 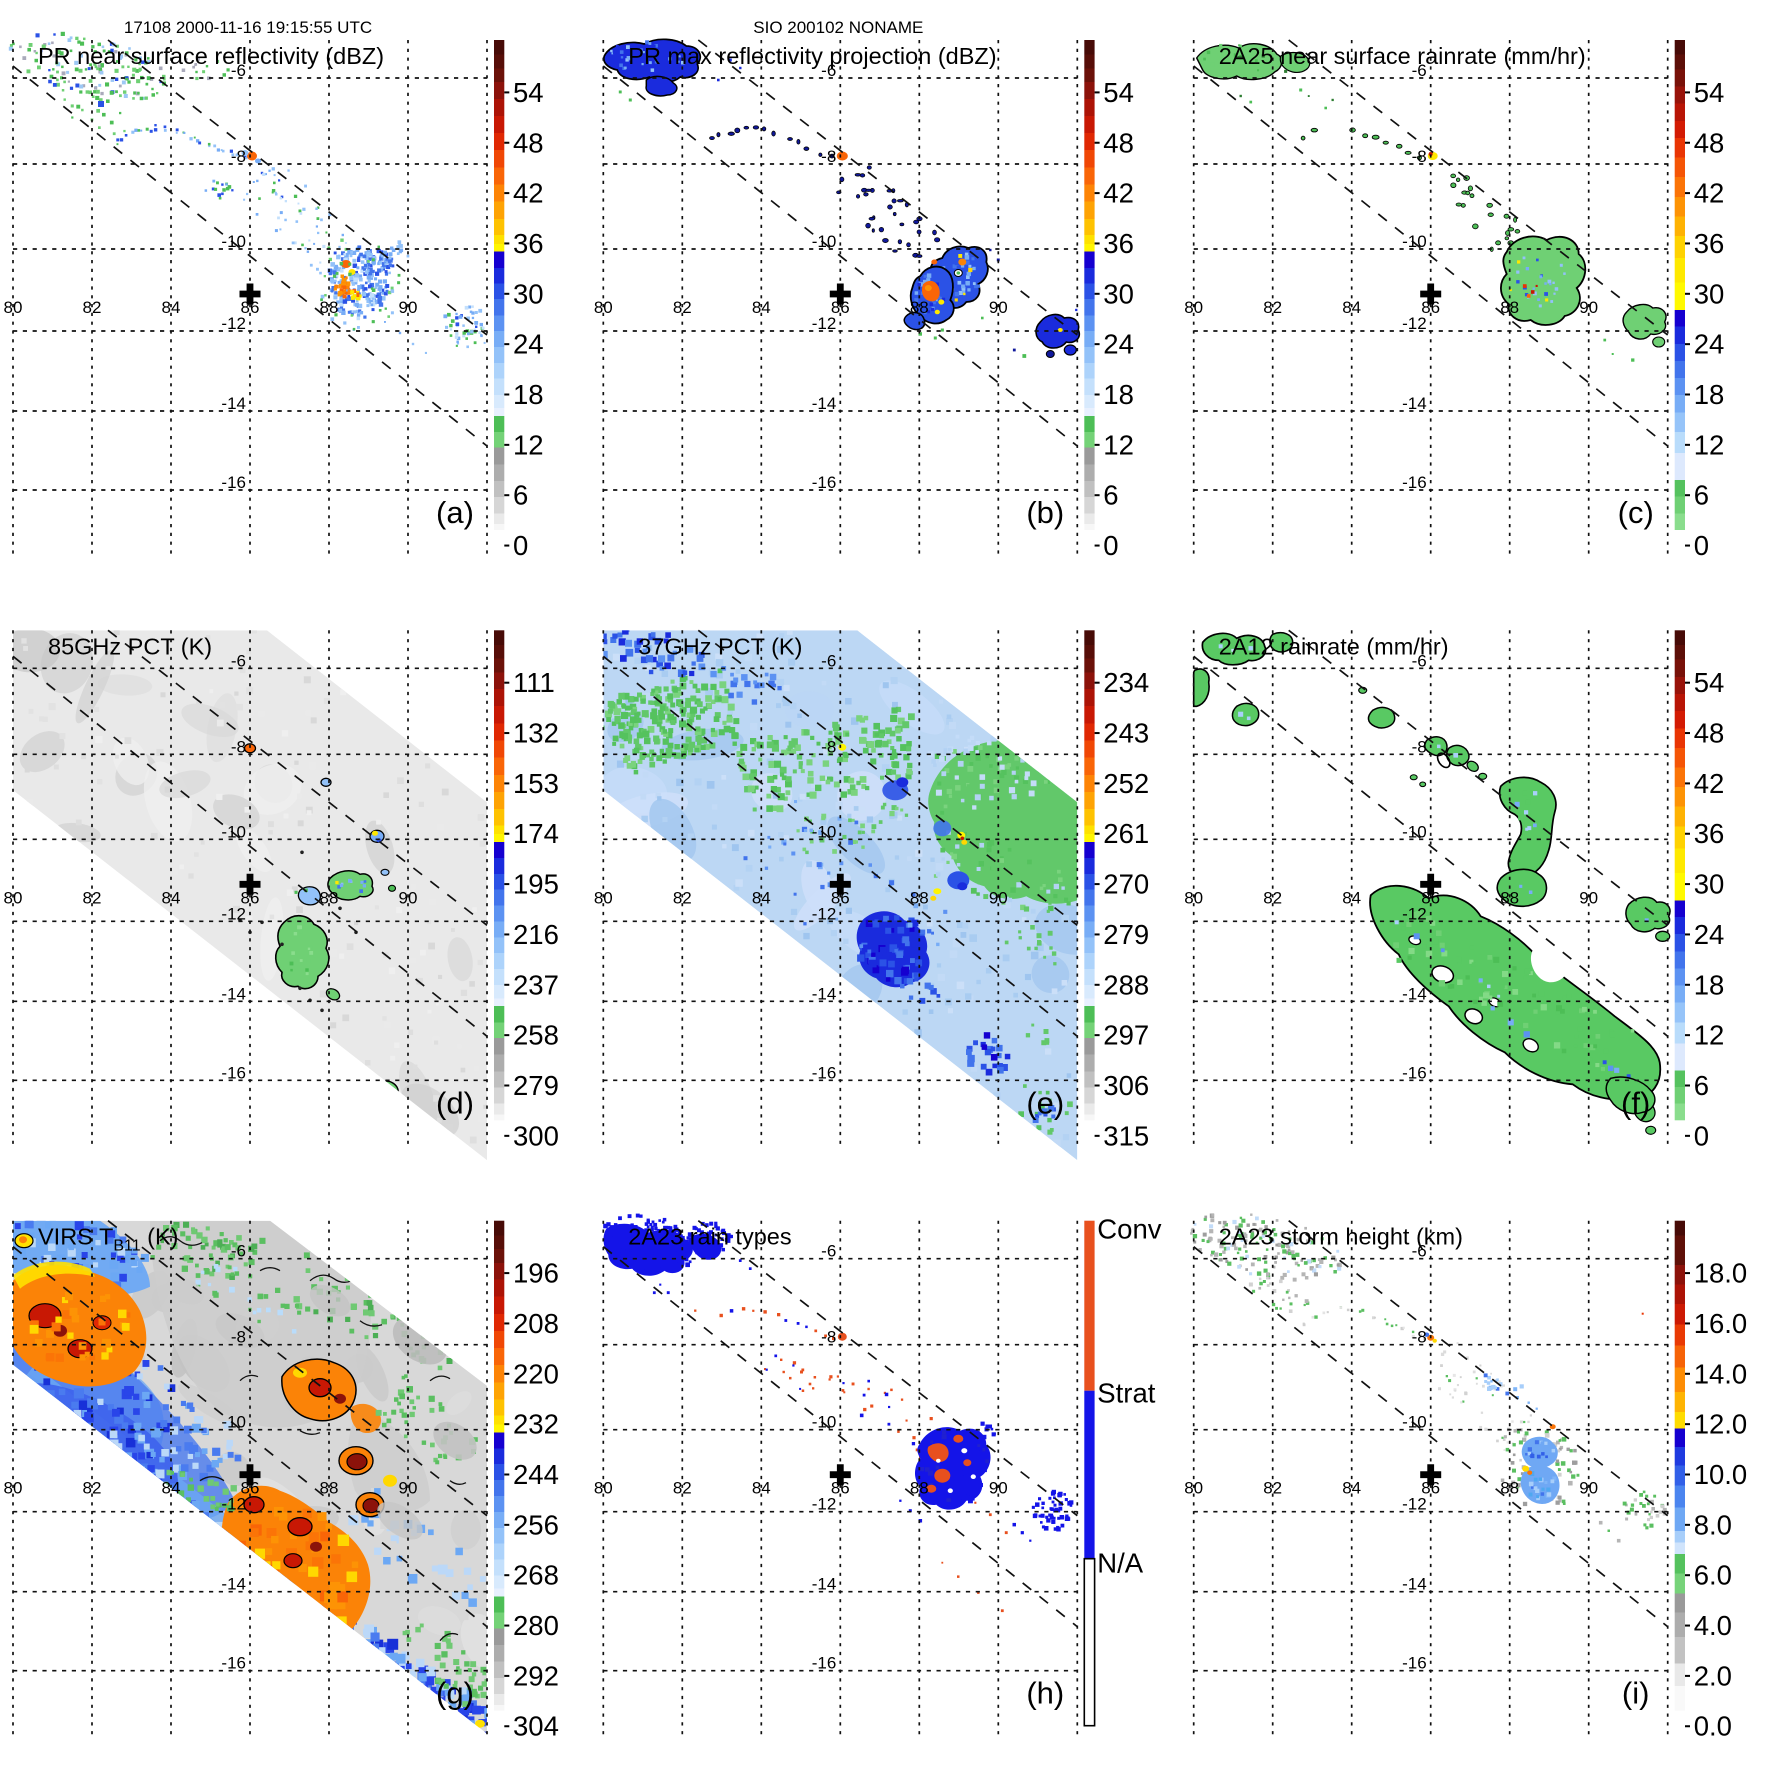 I want to click on svg-text: VIRS TB11 (K), so click(x=108, y=1239).